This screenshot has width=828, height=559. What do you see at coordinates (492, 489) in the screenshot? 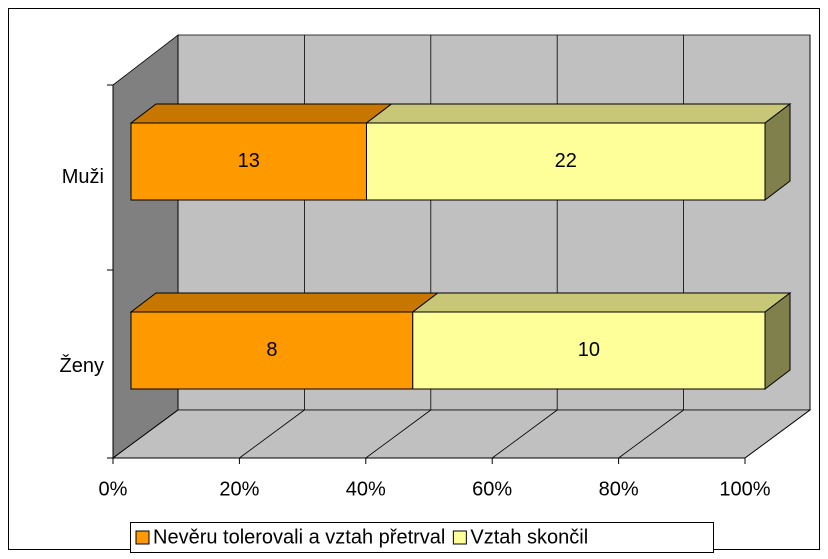
I see `x-tick-label: 60%` at bounding box center [492, 489].